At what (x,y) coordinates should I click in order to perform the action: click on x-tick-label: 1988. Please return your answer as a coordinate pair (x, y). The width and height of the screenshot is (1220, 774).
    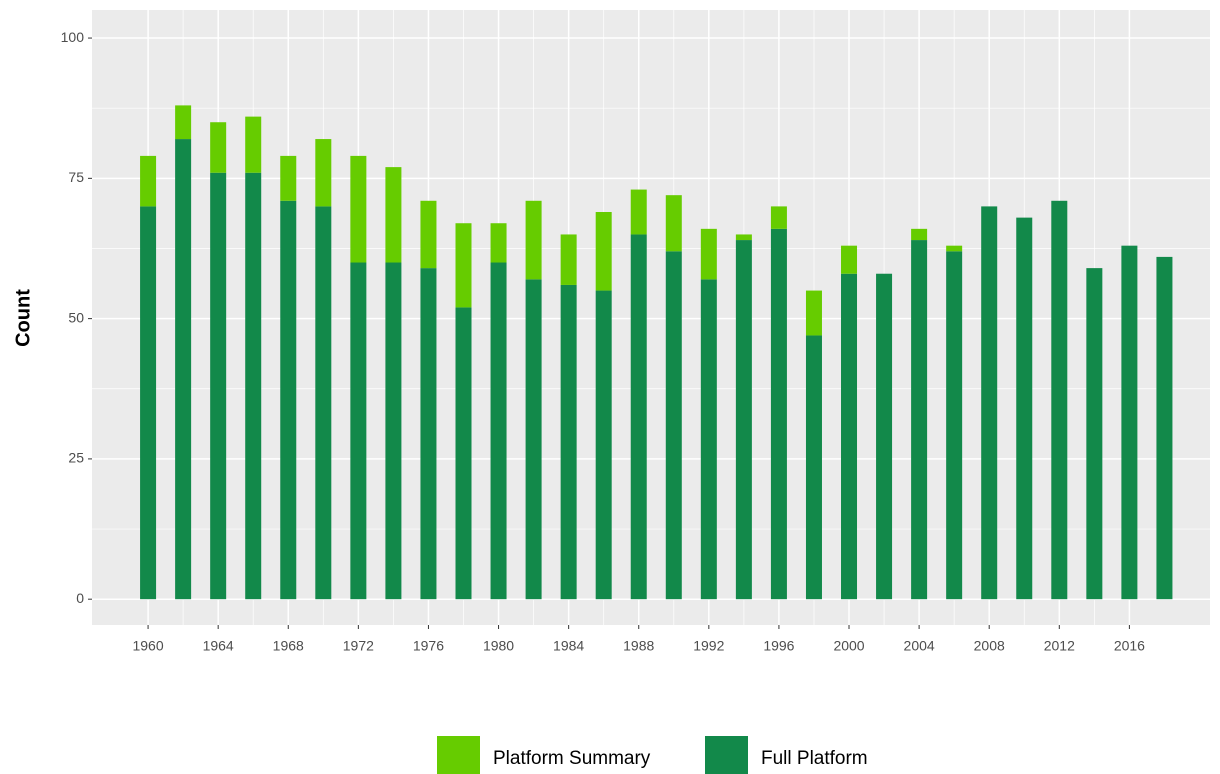
    Looking at the image, I should click on (638, 646).